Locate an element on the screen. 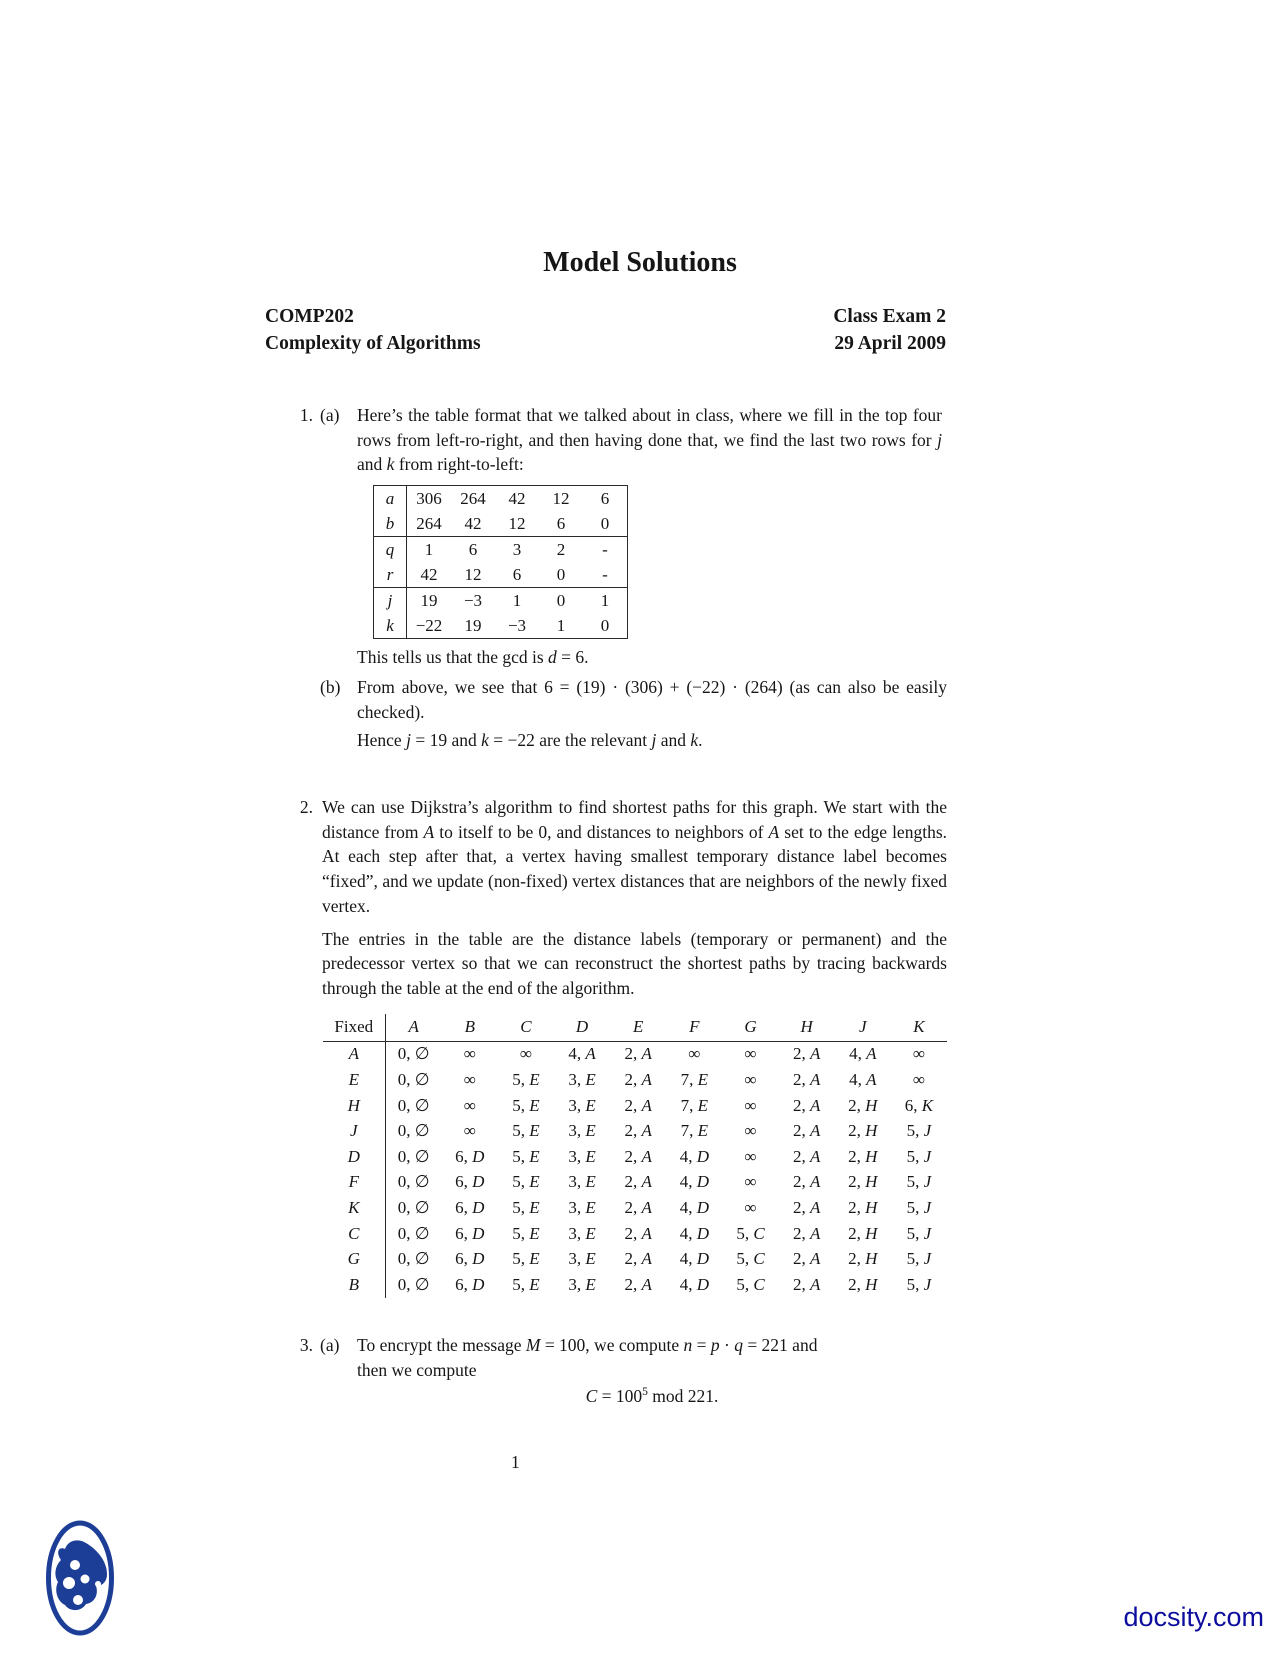  table-row: K 0, ∅ 6, D 5, E 3, E 2, A 4, D ∞ 2, A 2, H 5, J is located at coordinates (635, 1208).